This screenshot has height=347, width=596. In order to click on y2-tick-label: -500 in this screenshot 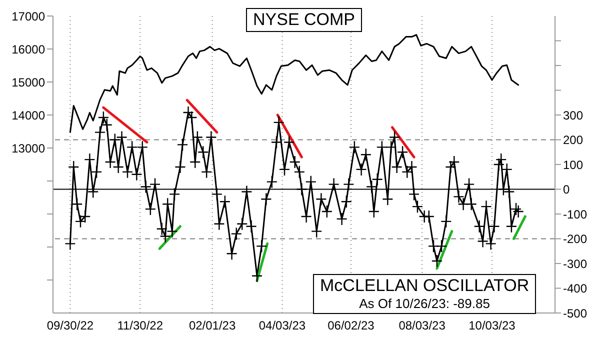, I will do `click(575, 313)`.